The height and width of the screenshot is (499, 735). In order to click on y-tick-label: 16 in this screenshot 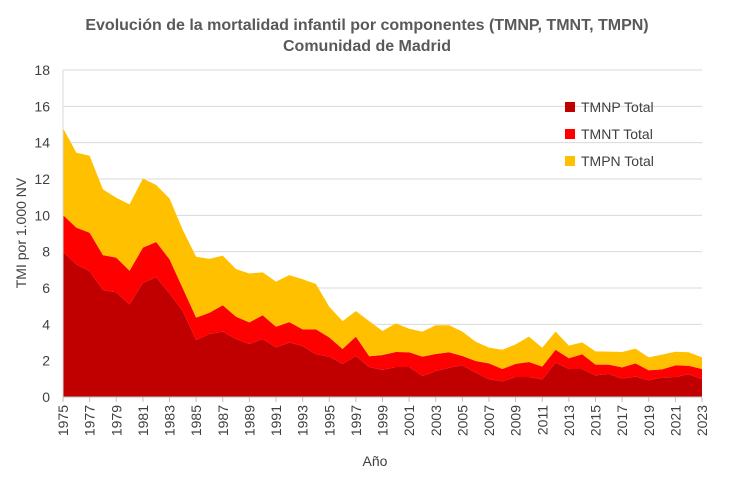, I will do `click(42, 106)`.